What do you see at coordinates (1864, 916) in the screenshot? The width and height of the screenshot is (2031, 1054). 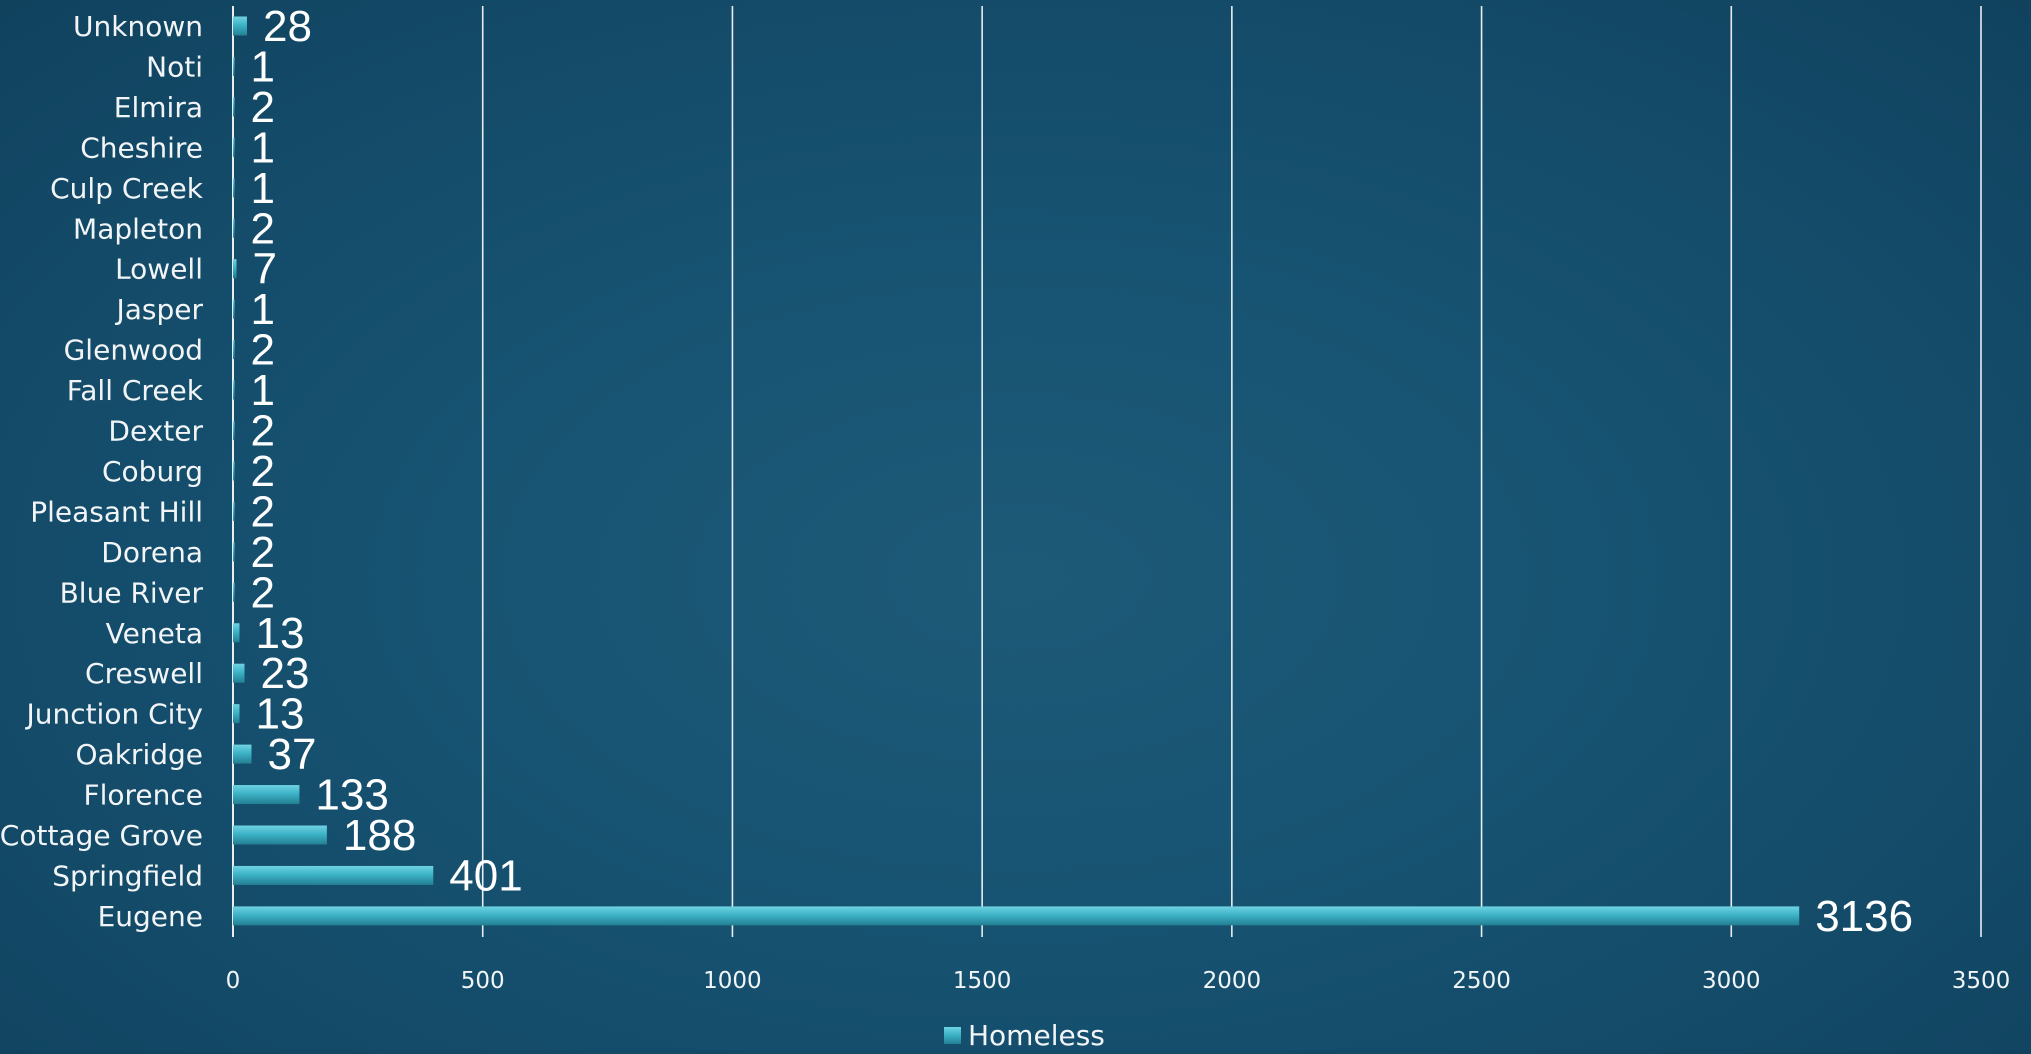 I see `data-label: 3136` at bounding box center [1864, 916].